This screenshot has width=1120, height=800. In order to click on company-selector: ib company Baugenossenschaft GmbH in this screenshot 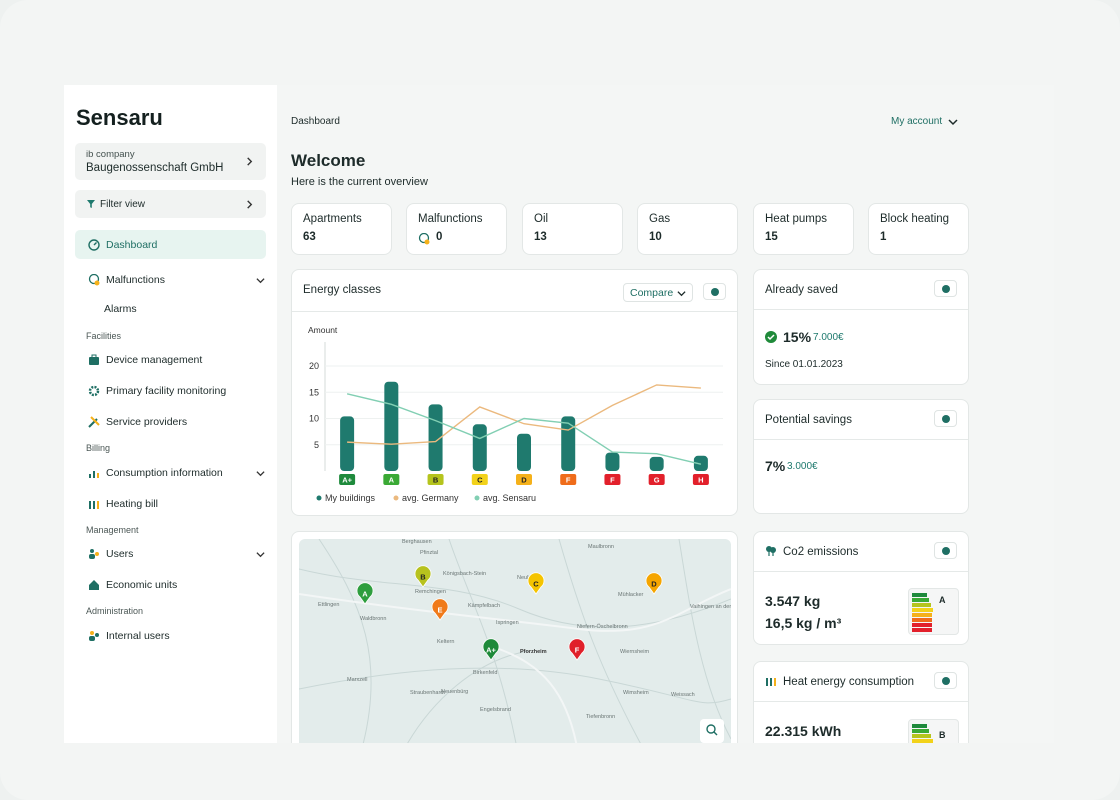, I will do `click(170, 161)`.